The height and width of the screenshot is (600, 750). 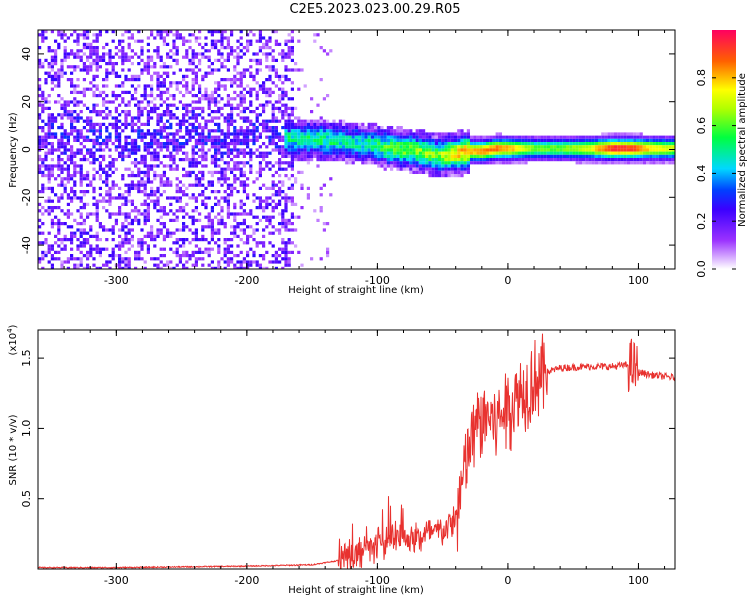 What do you see at coordinates (742, 150) in the screenshot?
I see `colorbar-label: Normalized spectral amplitude` at bounding box center [742, 150].